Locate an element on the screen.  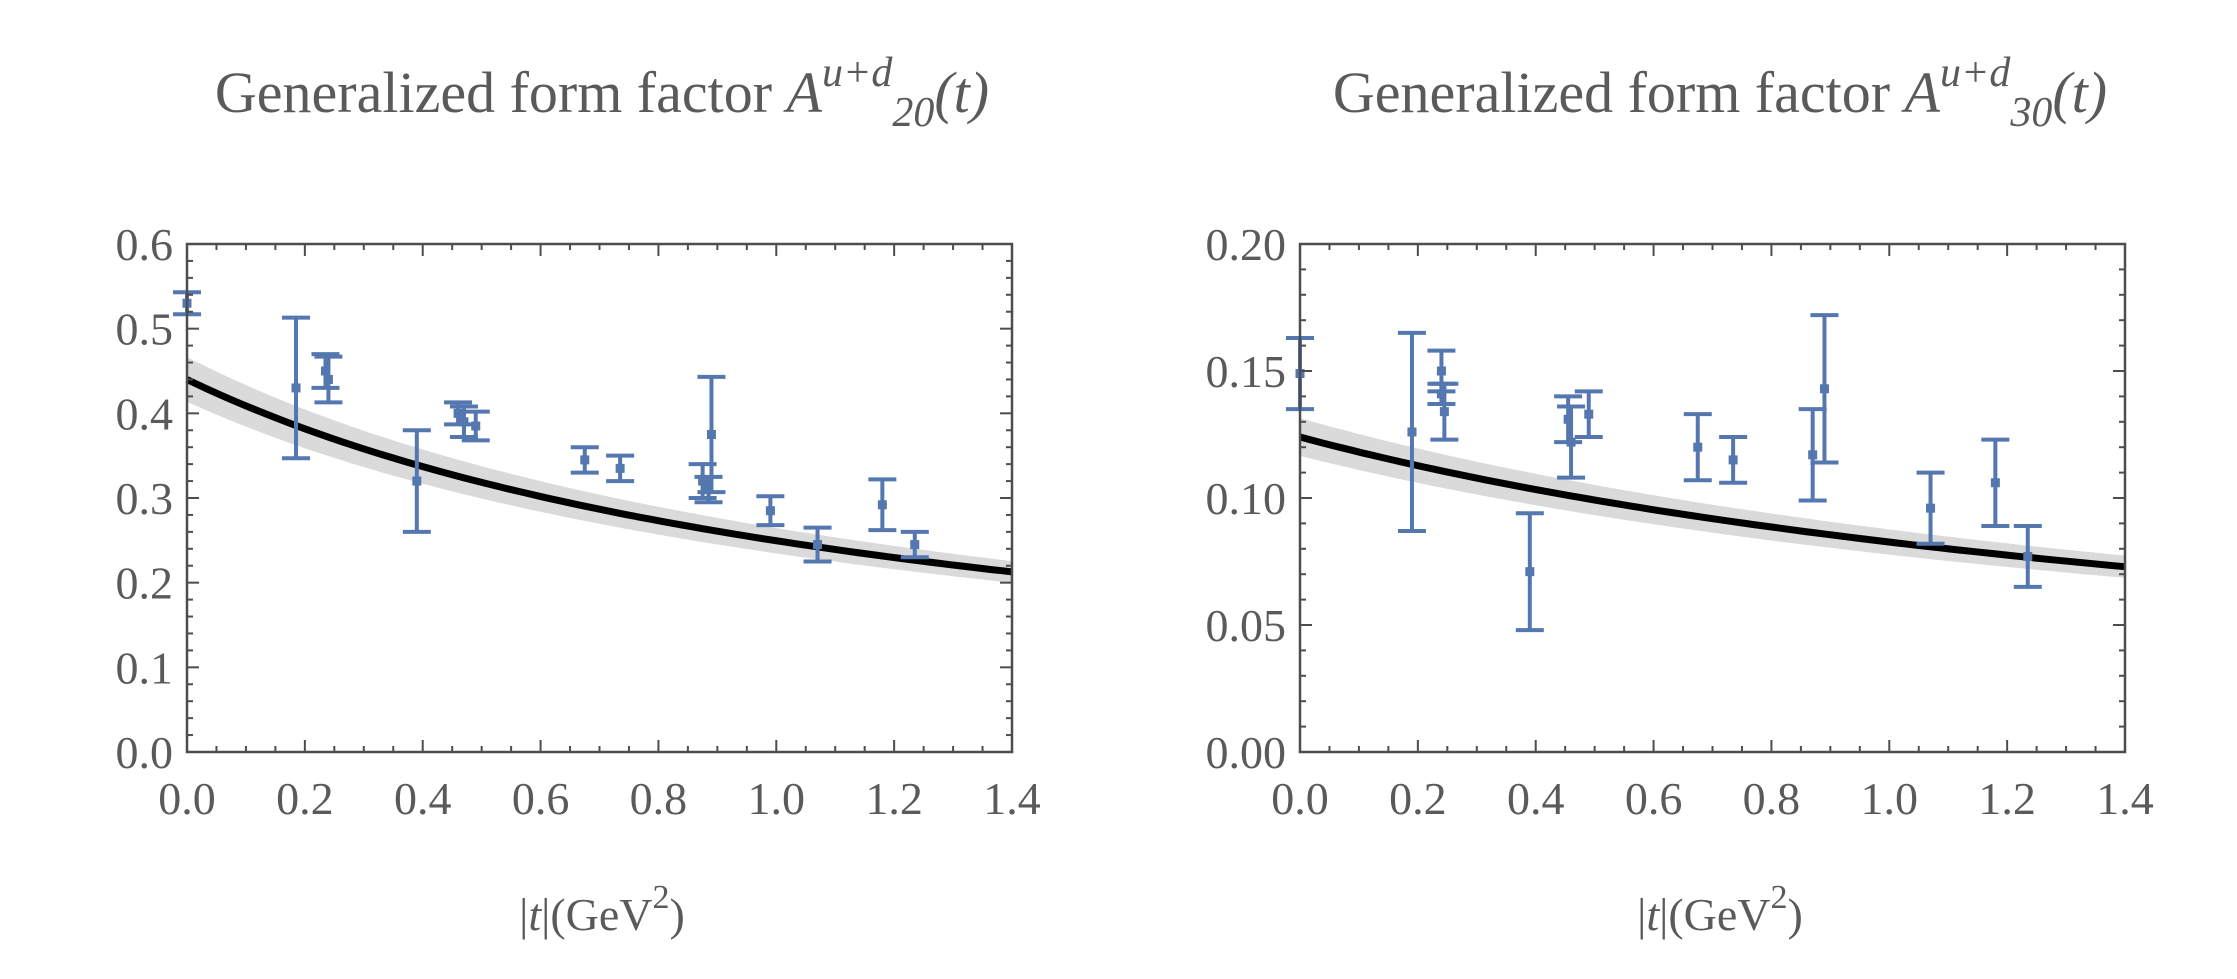
y-tick-label-0: 0.00 is located at coordinates (1246, 752).